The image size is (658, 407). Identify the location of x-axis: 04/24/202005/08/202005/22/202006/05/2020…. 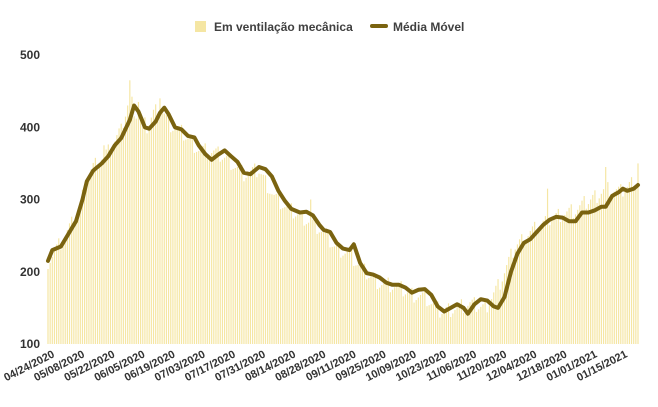
(315, 366).